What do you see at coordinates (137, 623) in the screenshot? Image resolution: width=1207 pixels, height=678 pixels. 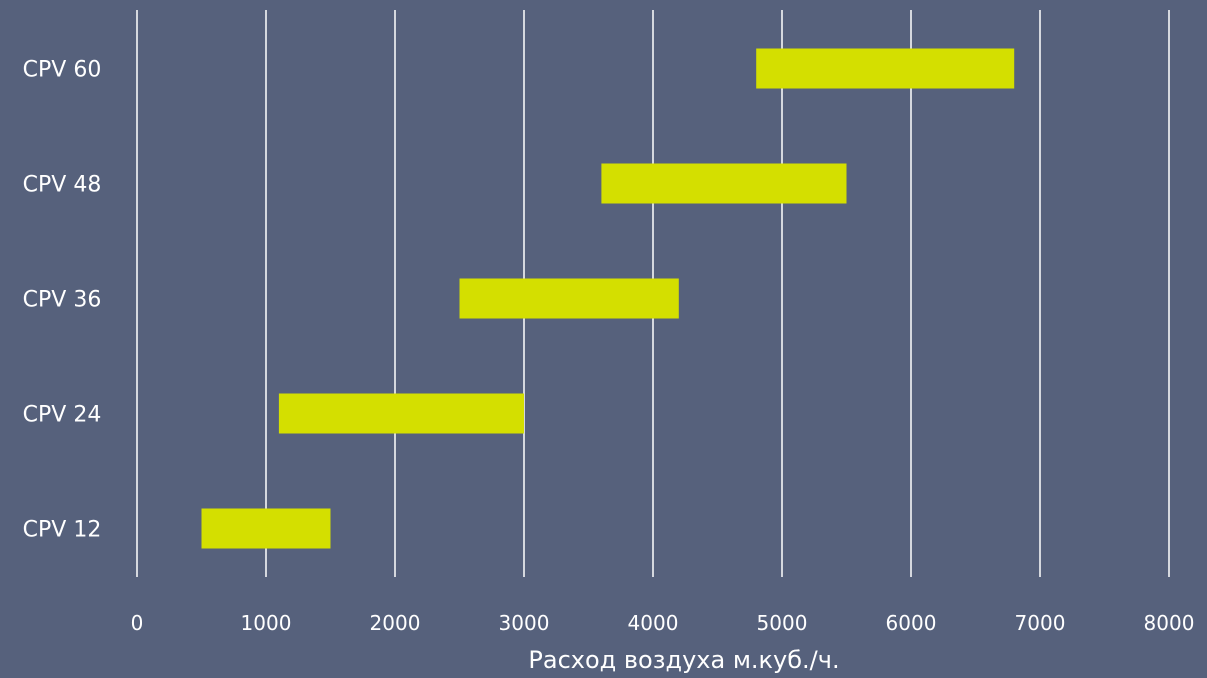 I see `x-tick-label: 0` at bounding box center [137, 623].